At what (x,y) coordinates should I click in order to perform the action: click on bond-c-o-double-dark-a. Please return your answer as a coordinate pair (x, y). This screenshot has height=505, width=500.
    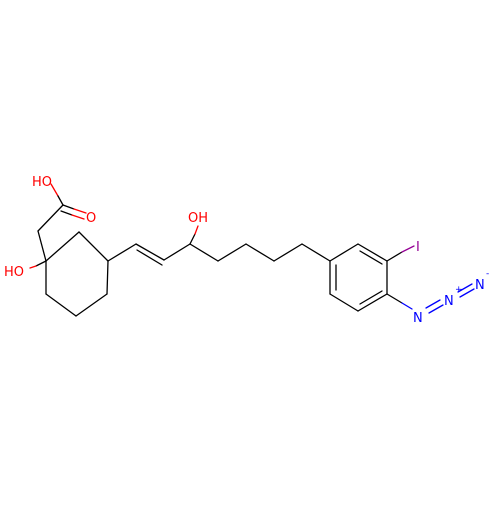
    Looking at the image, I should click on (68, 207).